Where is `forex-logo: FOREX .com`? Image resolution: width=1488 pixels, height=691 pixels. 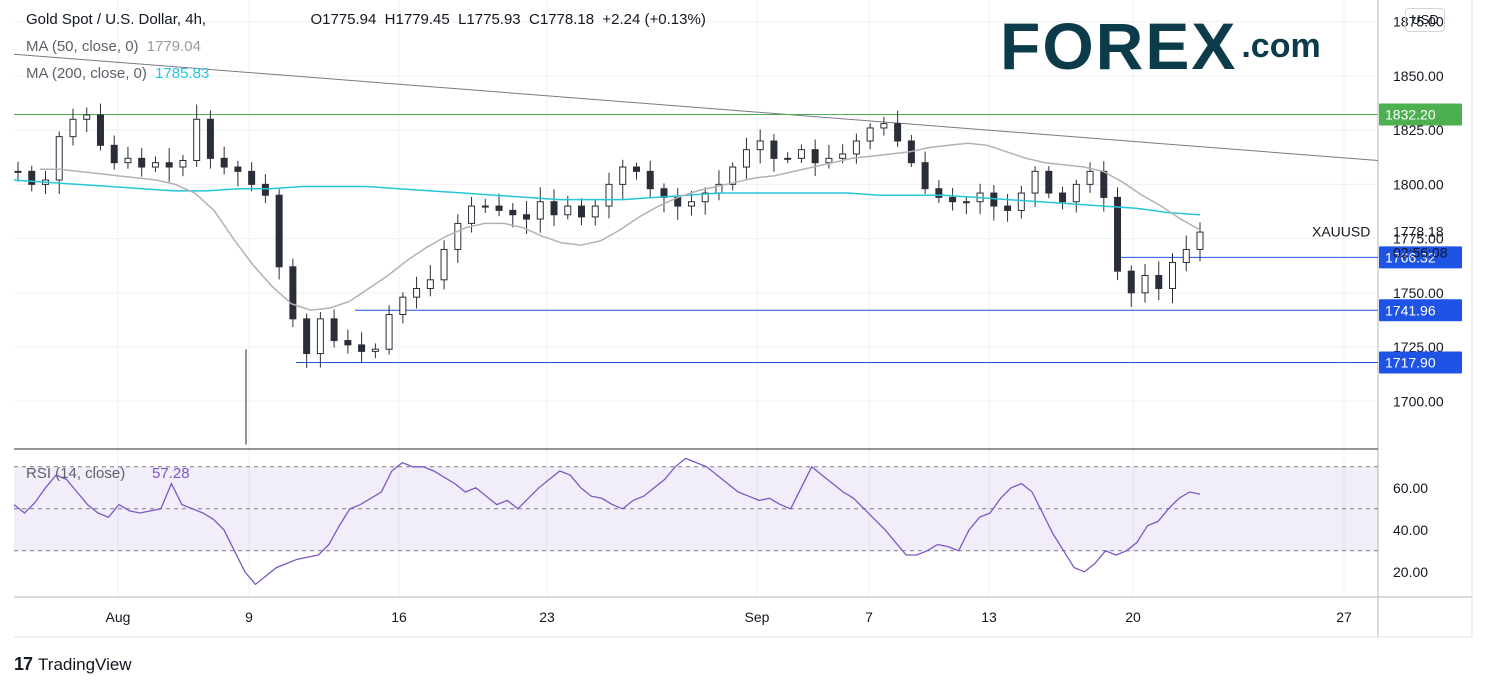 forex-logo: FOREX .com is located at coordinates (1160, 46).